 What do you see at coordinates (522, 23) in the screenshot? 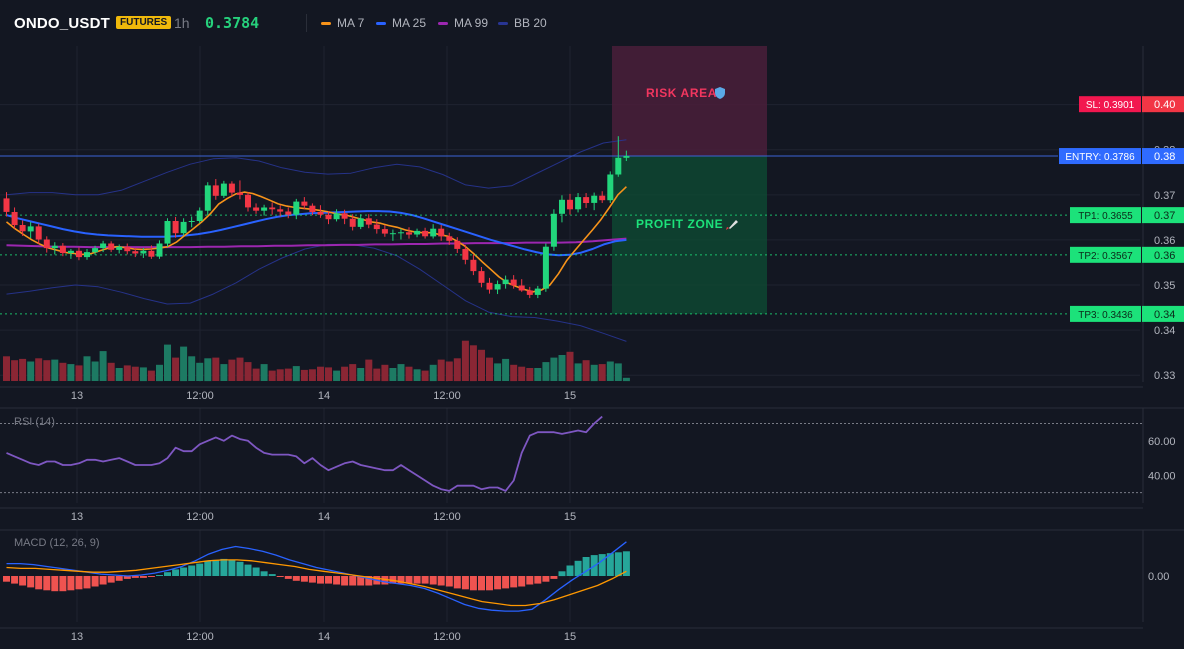
I see `legend-bb20: BB 20` at bounding box center [522, 23].